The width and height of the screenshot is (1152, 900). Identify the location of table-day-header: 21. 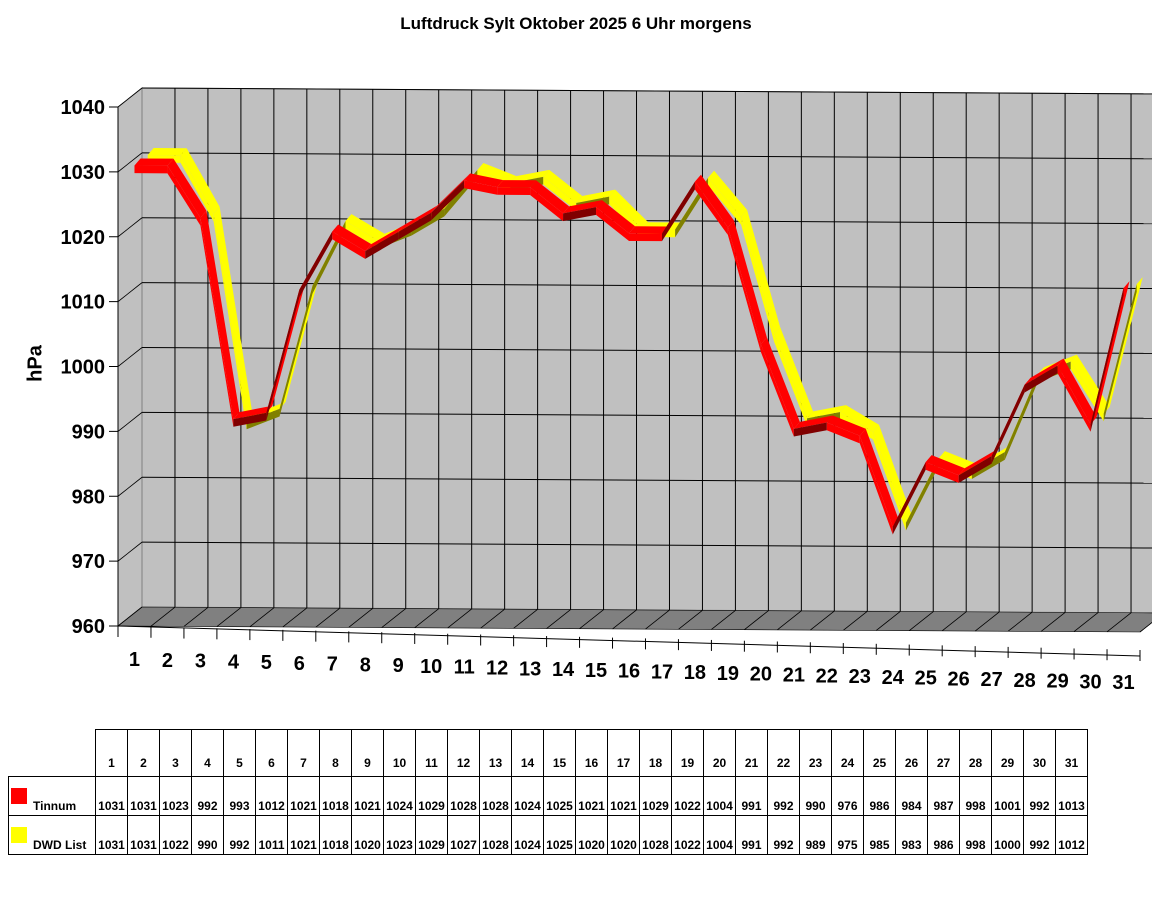
(751, 753).